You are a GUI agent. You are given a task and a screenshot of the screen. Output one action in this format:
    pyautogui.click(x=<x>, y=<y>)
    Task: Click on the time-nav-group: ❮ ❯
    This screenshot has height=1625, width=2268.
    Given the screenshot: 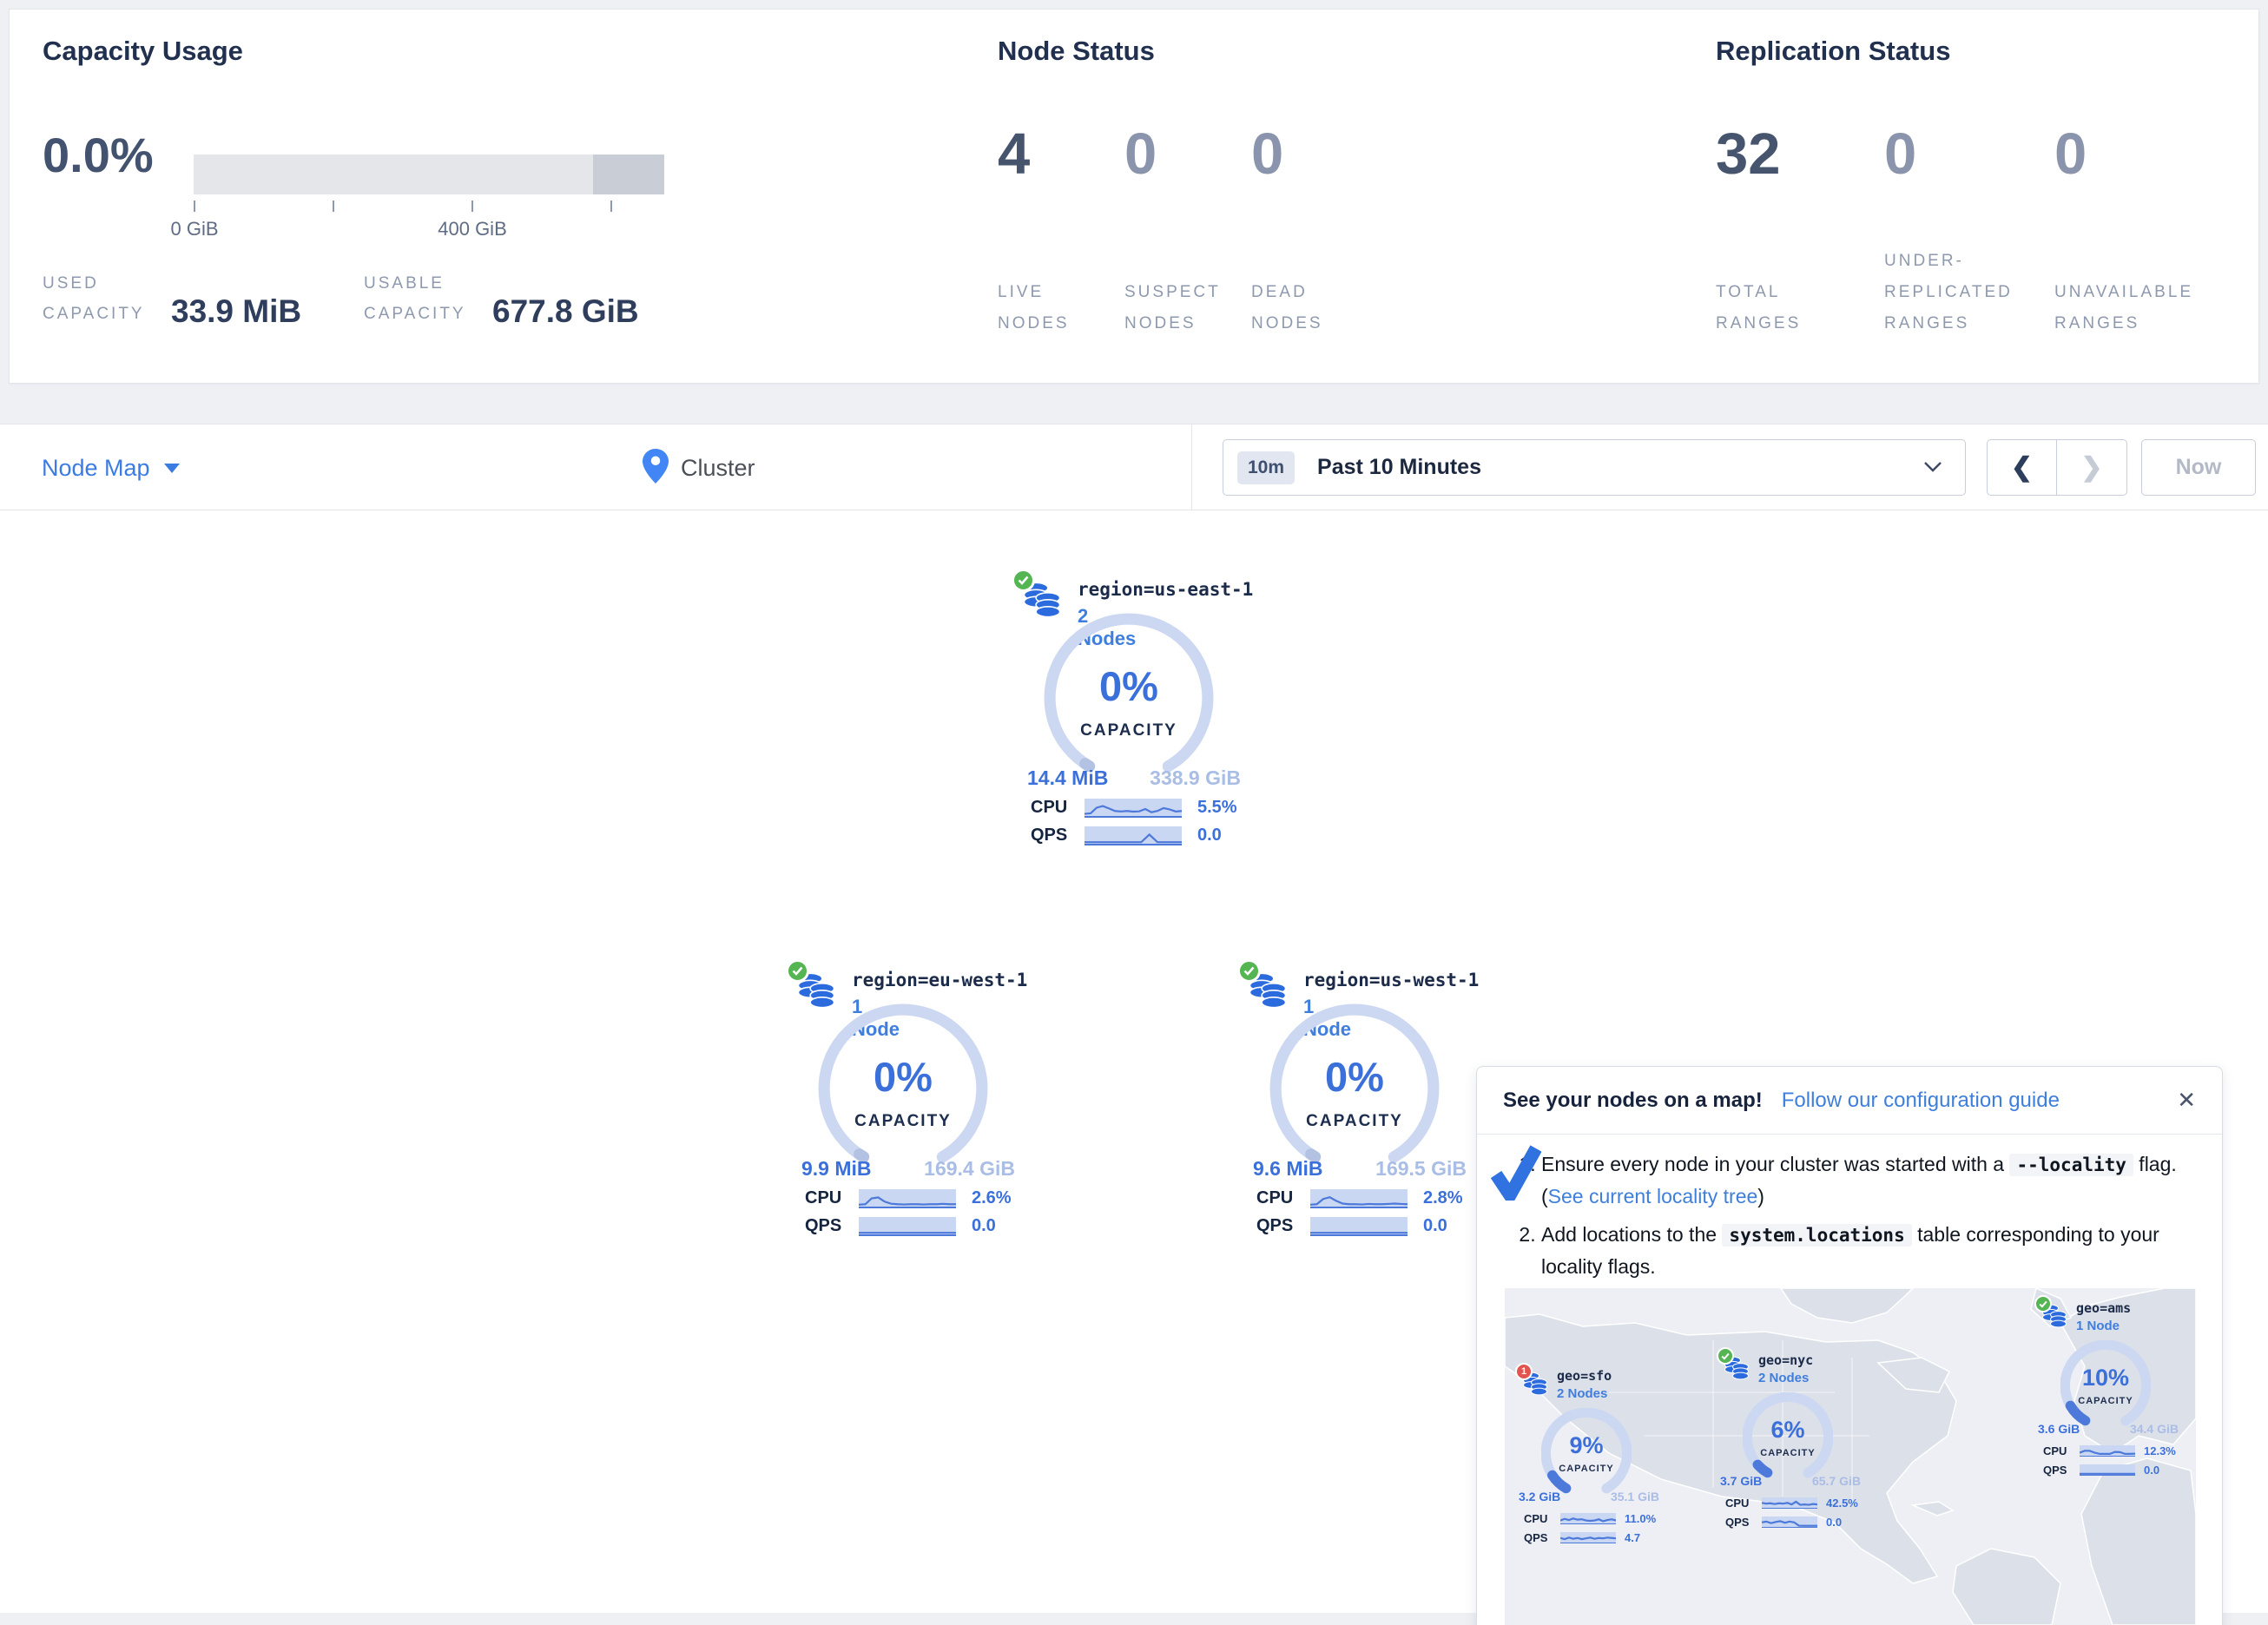 What is the action you would take?
    pyautogui.click(x=2057, y=467)
    